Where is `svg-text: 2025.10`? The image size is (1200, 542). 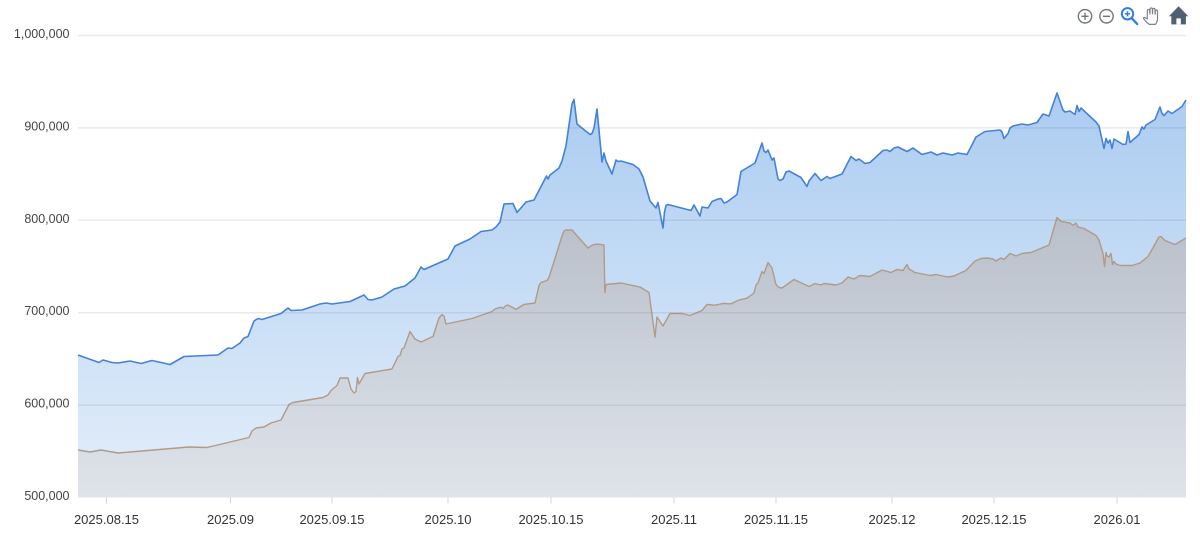
svg-text: 2025.10 is located at coordinates (448, 519).